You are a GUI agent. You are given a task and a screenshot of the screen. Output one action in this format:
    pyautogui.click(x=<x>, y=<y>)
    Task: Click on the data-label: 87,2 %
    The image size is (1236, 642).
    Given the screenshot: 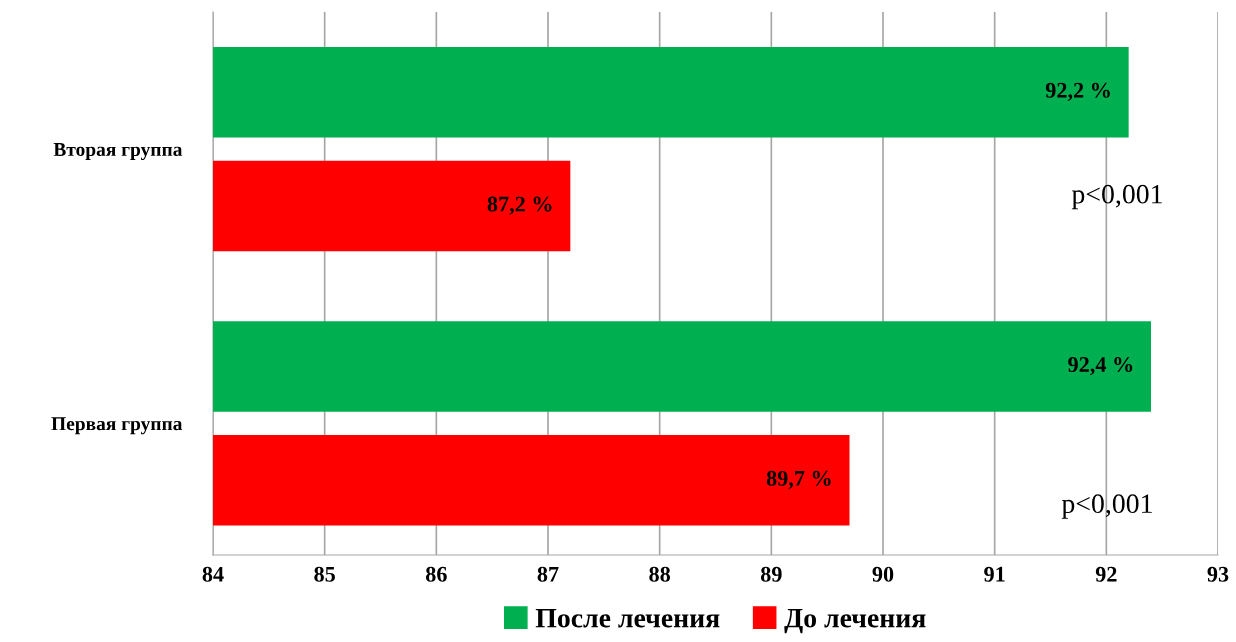 What is the action you would take?
    pyautogui.click(x=519, y=205)
    